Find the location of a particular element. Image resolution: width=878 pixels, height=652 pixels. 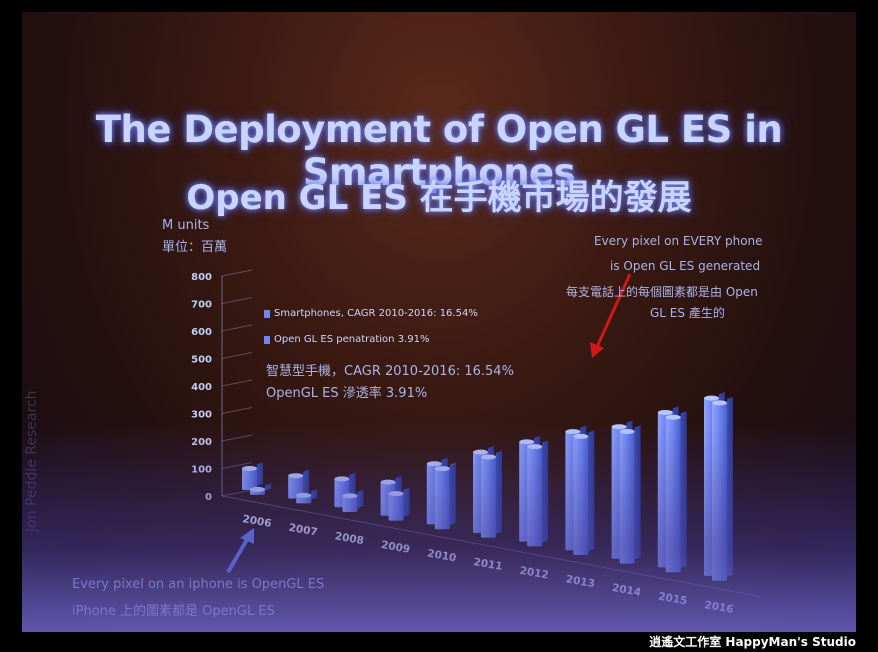

x-tick-label: 2007 is located at coordinates (303, 530).